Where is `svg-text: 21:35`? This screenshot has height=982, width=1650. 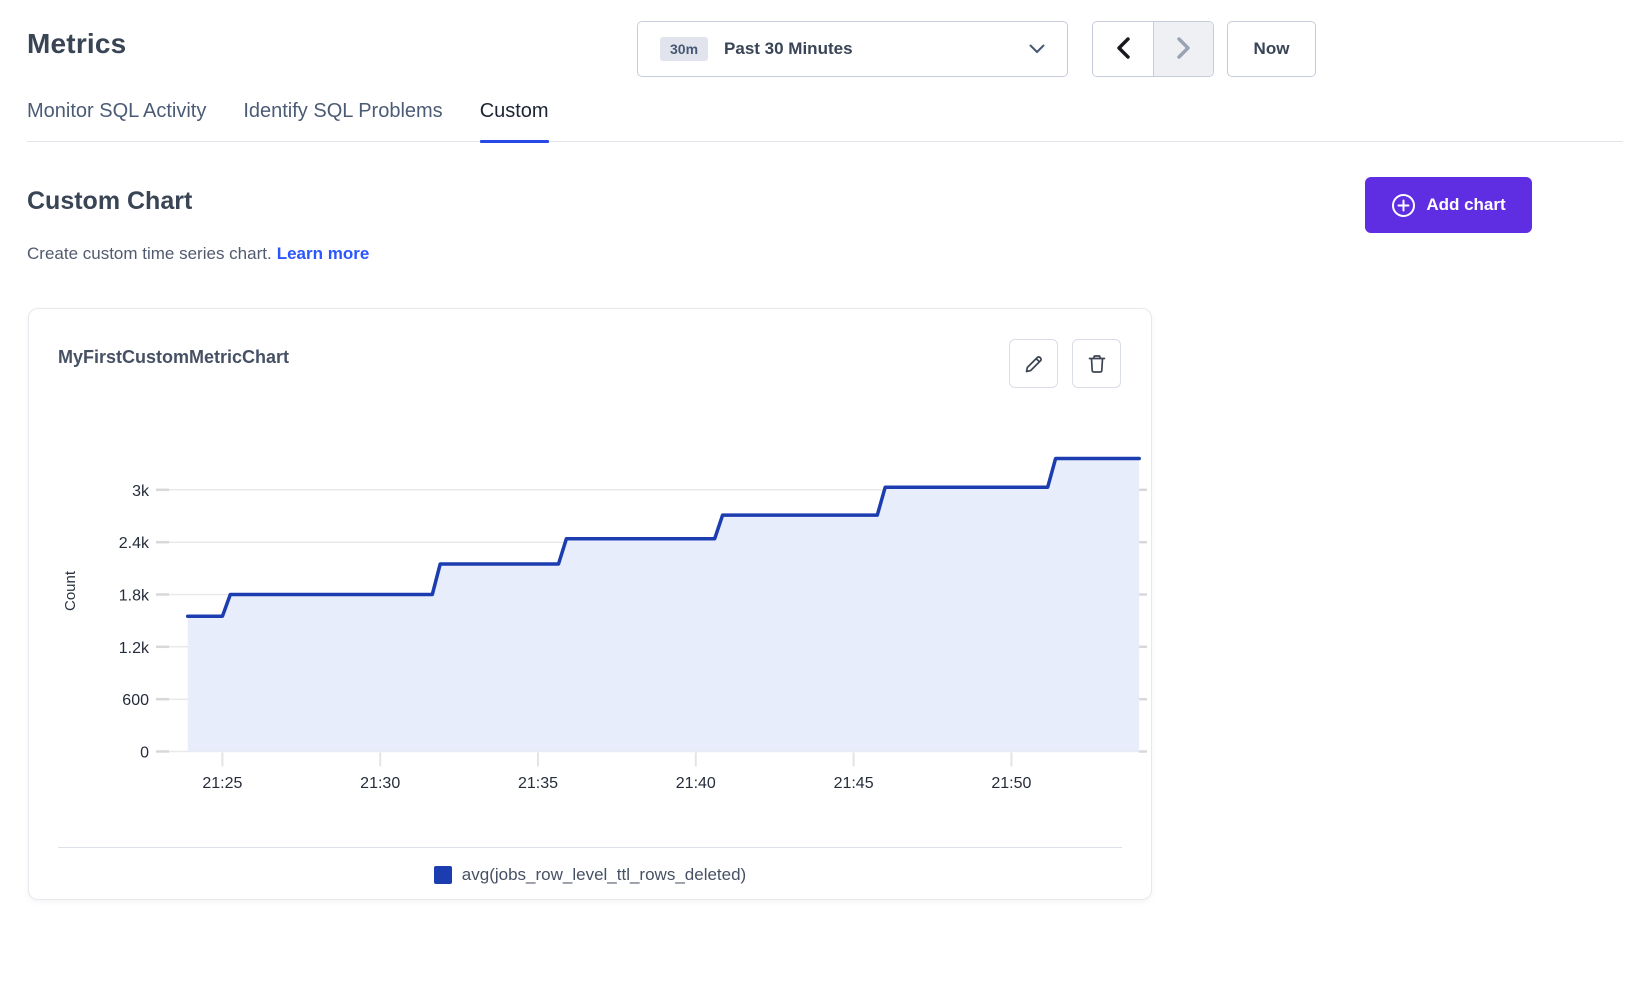
svg-text: 21:35 is located at coordinates (538, 783).